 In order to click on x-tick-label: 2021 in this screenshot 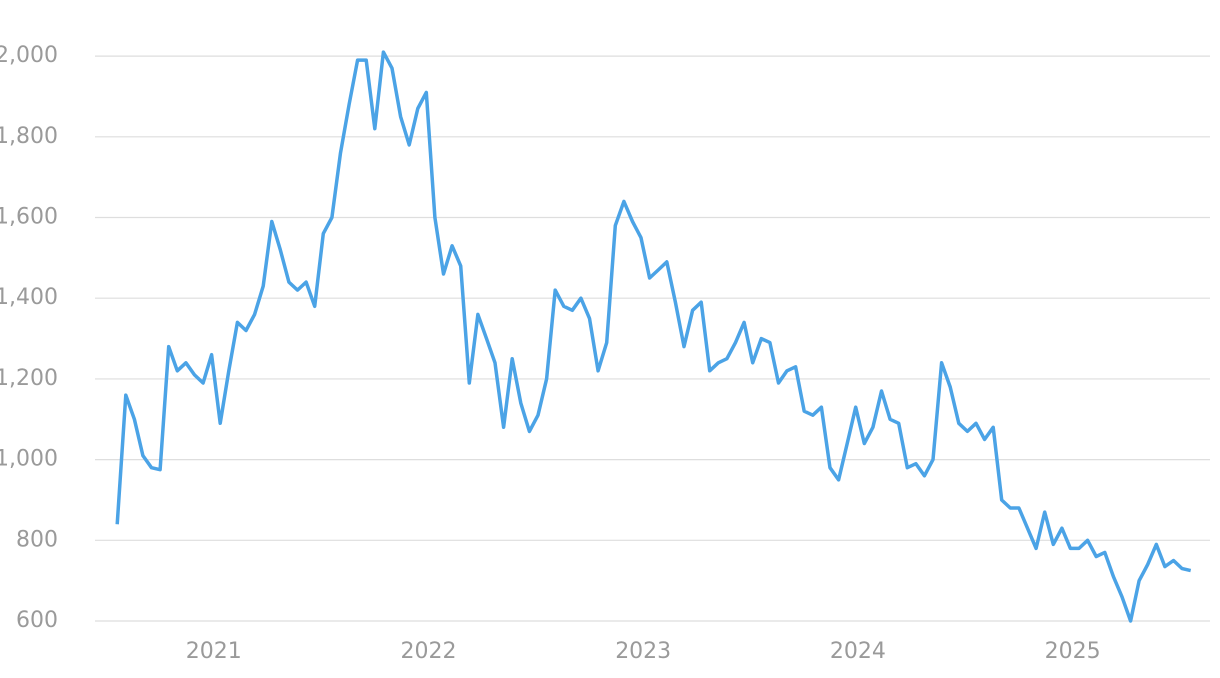, I will do `click(214, 651)`.